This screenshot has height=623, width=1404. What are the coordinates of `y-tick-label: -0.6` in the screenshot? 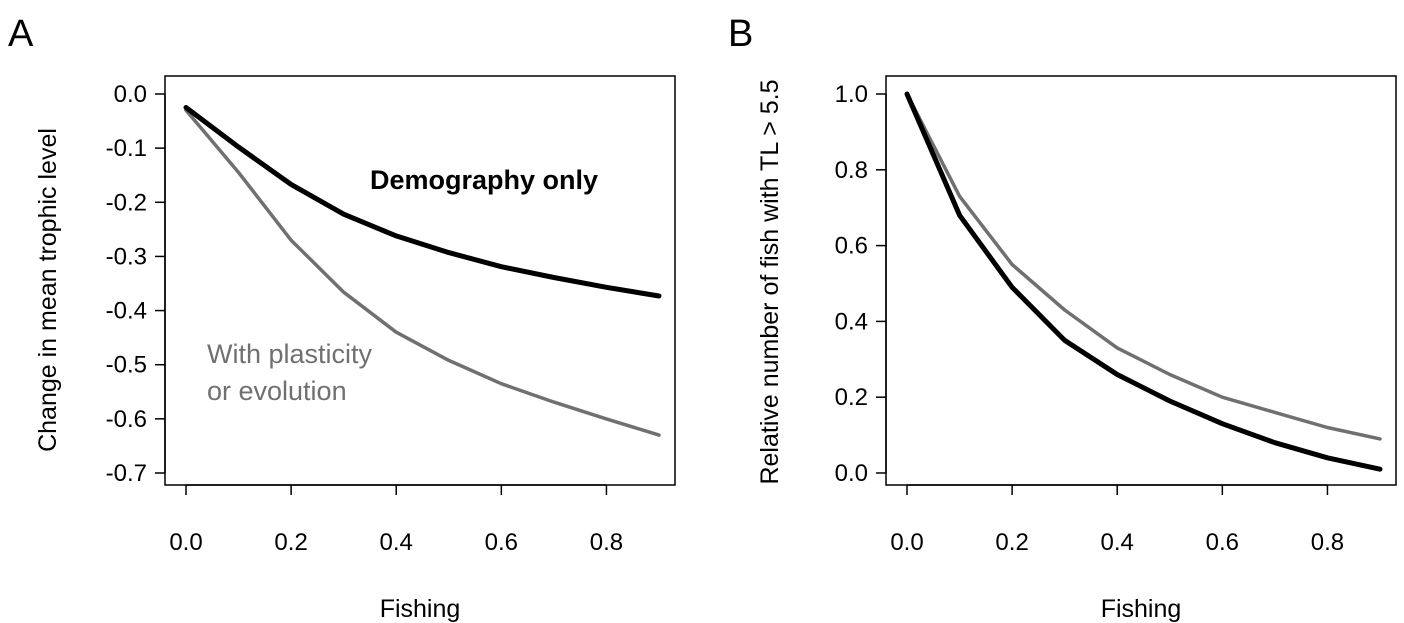 It's located at (126, 419).